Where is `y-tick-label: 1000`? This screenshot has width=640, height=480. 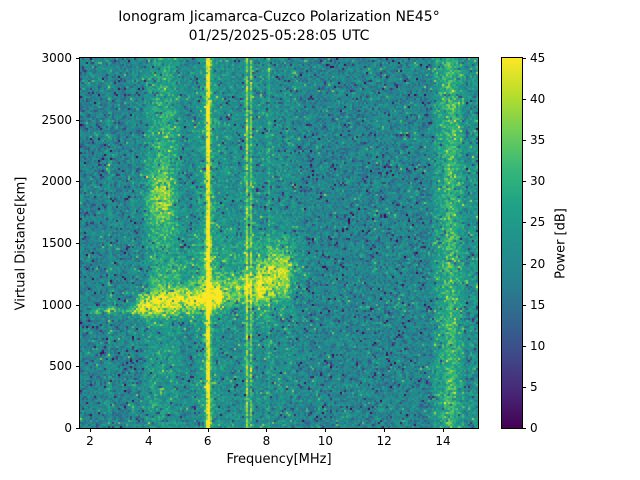 y-tick-label: 1000 is located at coordinates (56, 304).